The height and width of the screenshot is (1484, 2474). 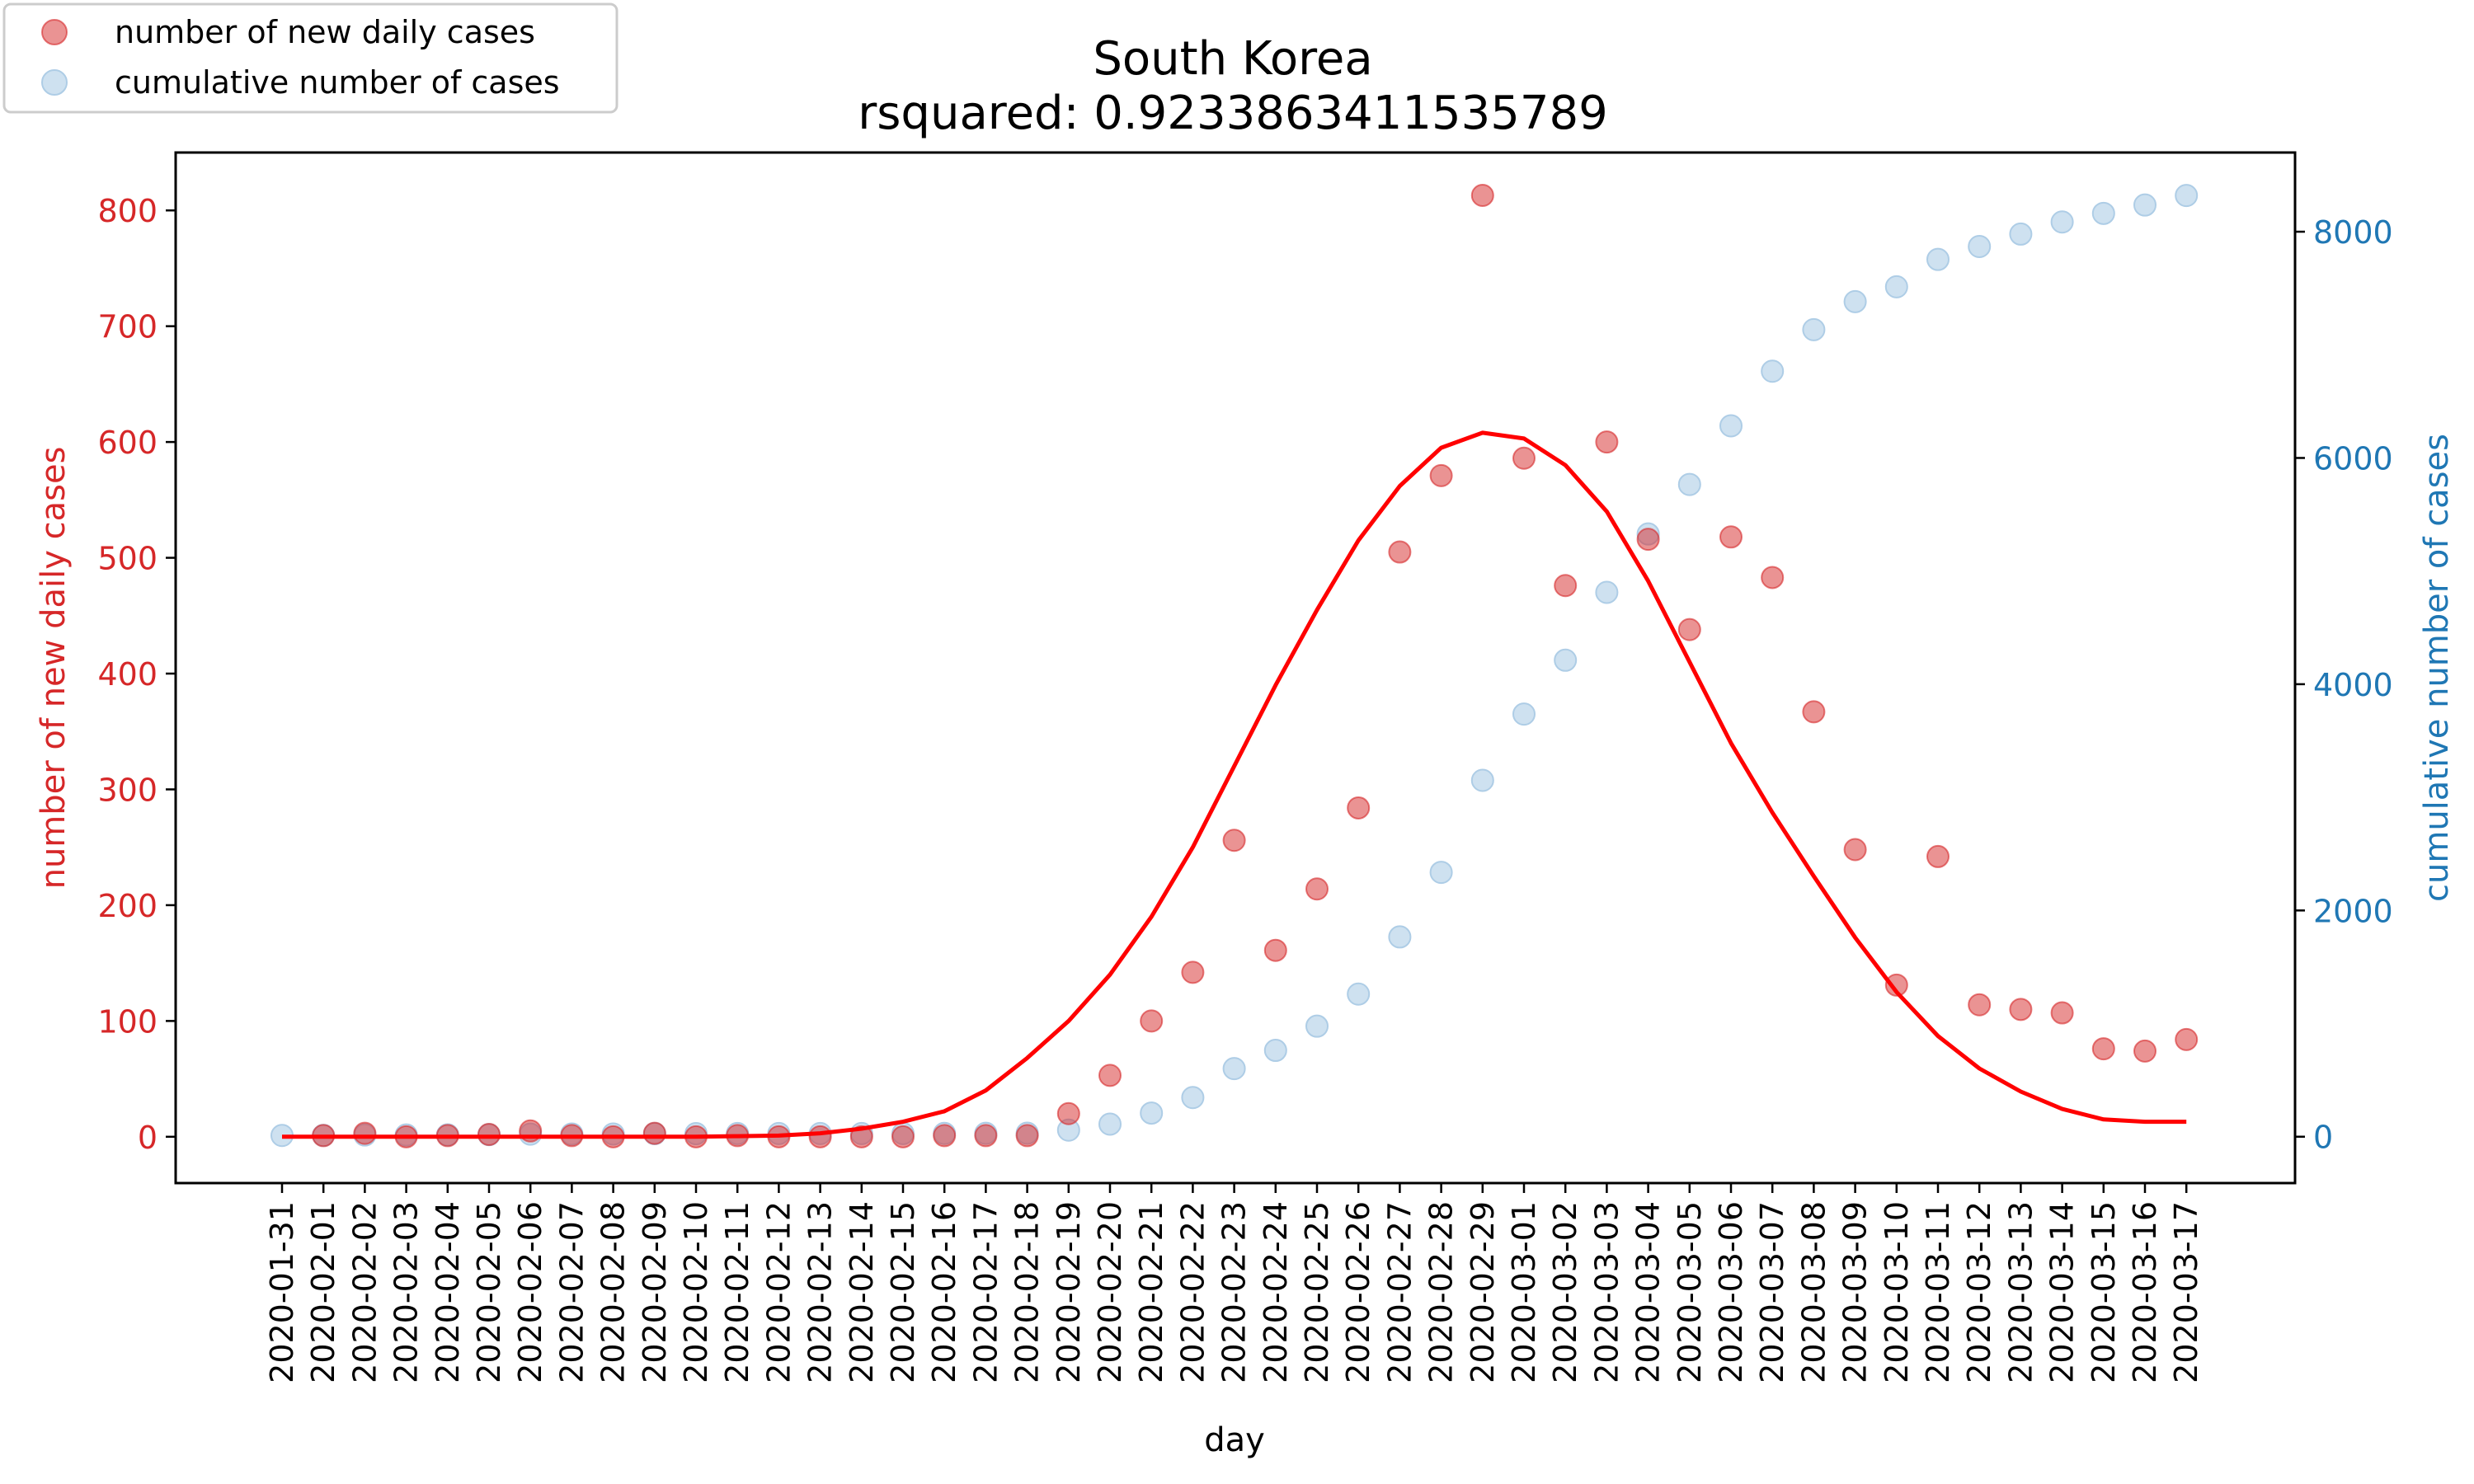 What do you see at coordinates (127, 327) in the screenshot?
I see `y-left-tick-label: 700` at bounding box center [127, 327].